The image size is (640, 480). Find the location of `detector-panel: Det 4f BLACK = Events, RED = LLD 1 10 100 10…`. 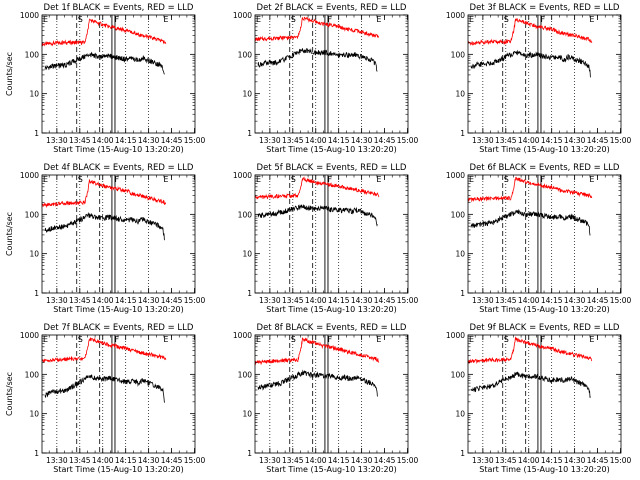

detector-panel: Det 4f BLACK = Events, RED = LLD 1 10 100 10… is located at coordinates (105, 238).